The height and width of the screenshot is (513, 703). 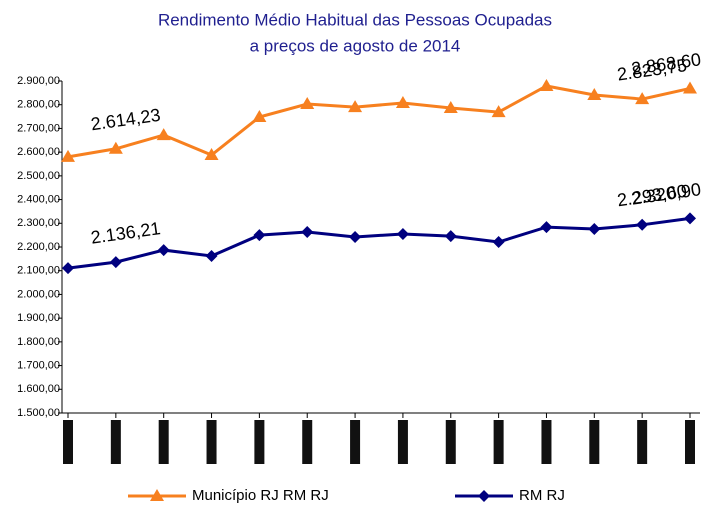 What do you see at coordinates (38, 413) in the screenshot?
I see `y-tick-label: 1.500,00` at bounding box center [38, 413].